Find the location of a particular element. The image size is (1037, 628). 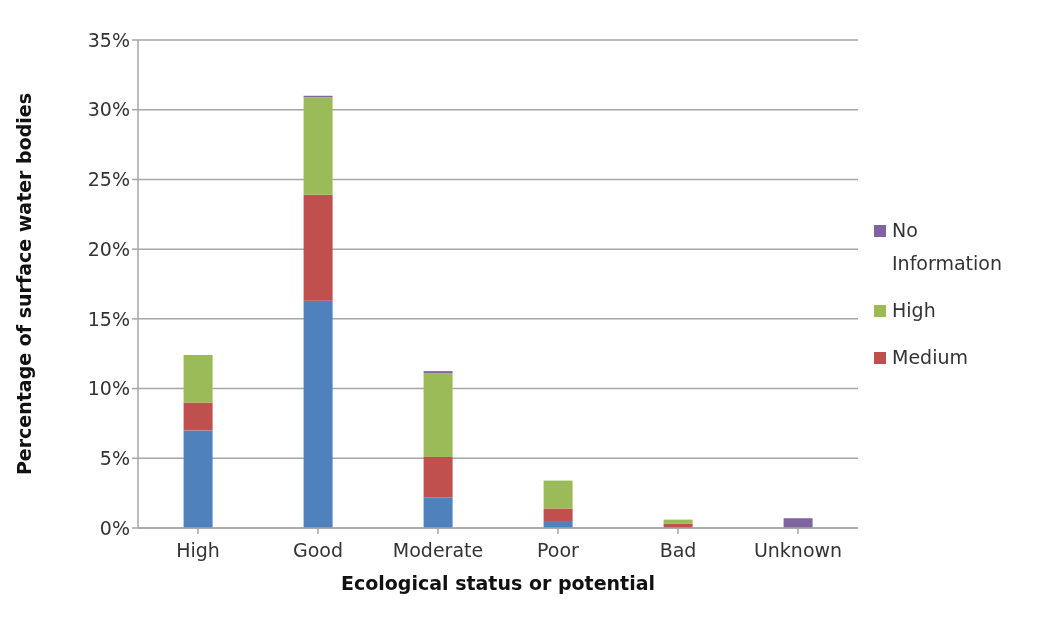

x-tick-label: High is located at coordinates (198, 550).